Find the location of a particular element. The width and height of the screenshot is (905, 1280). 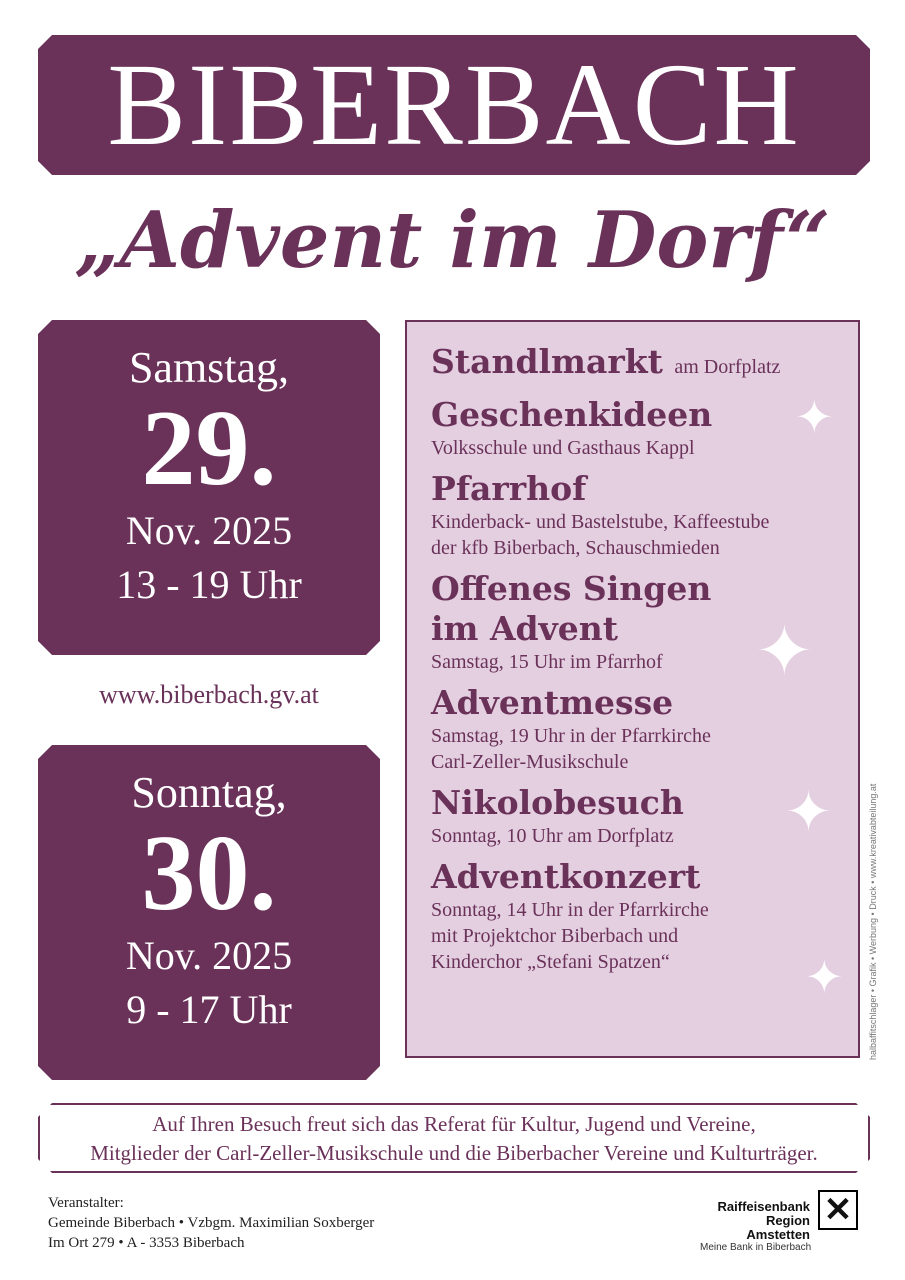

sponsor-slogan: Meine Bank in Biberbach is located at coordinates (756, 1247).